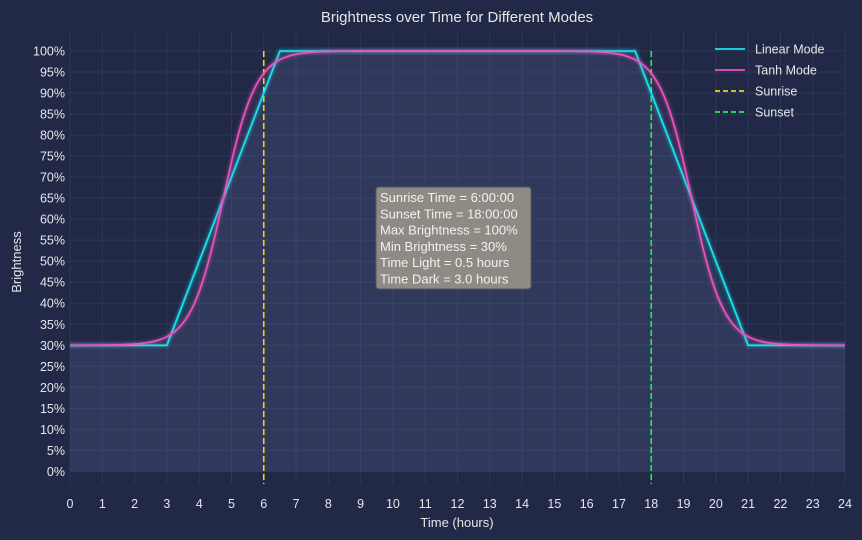 This screenshot has height=540, width=862. What do you see at coordinates (52, 199) in the screenshot?
I see `y-tick-label: 65%` at bounding box center [52, 199].